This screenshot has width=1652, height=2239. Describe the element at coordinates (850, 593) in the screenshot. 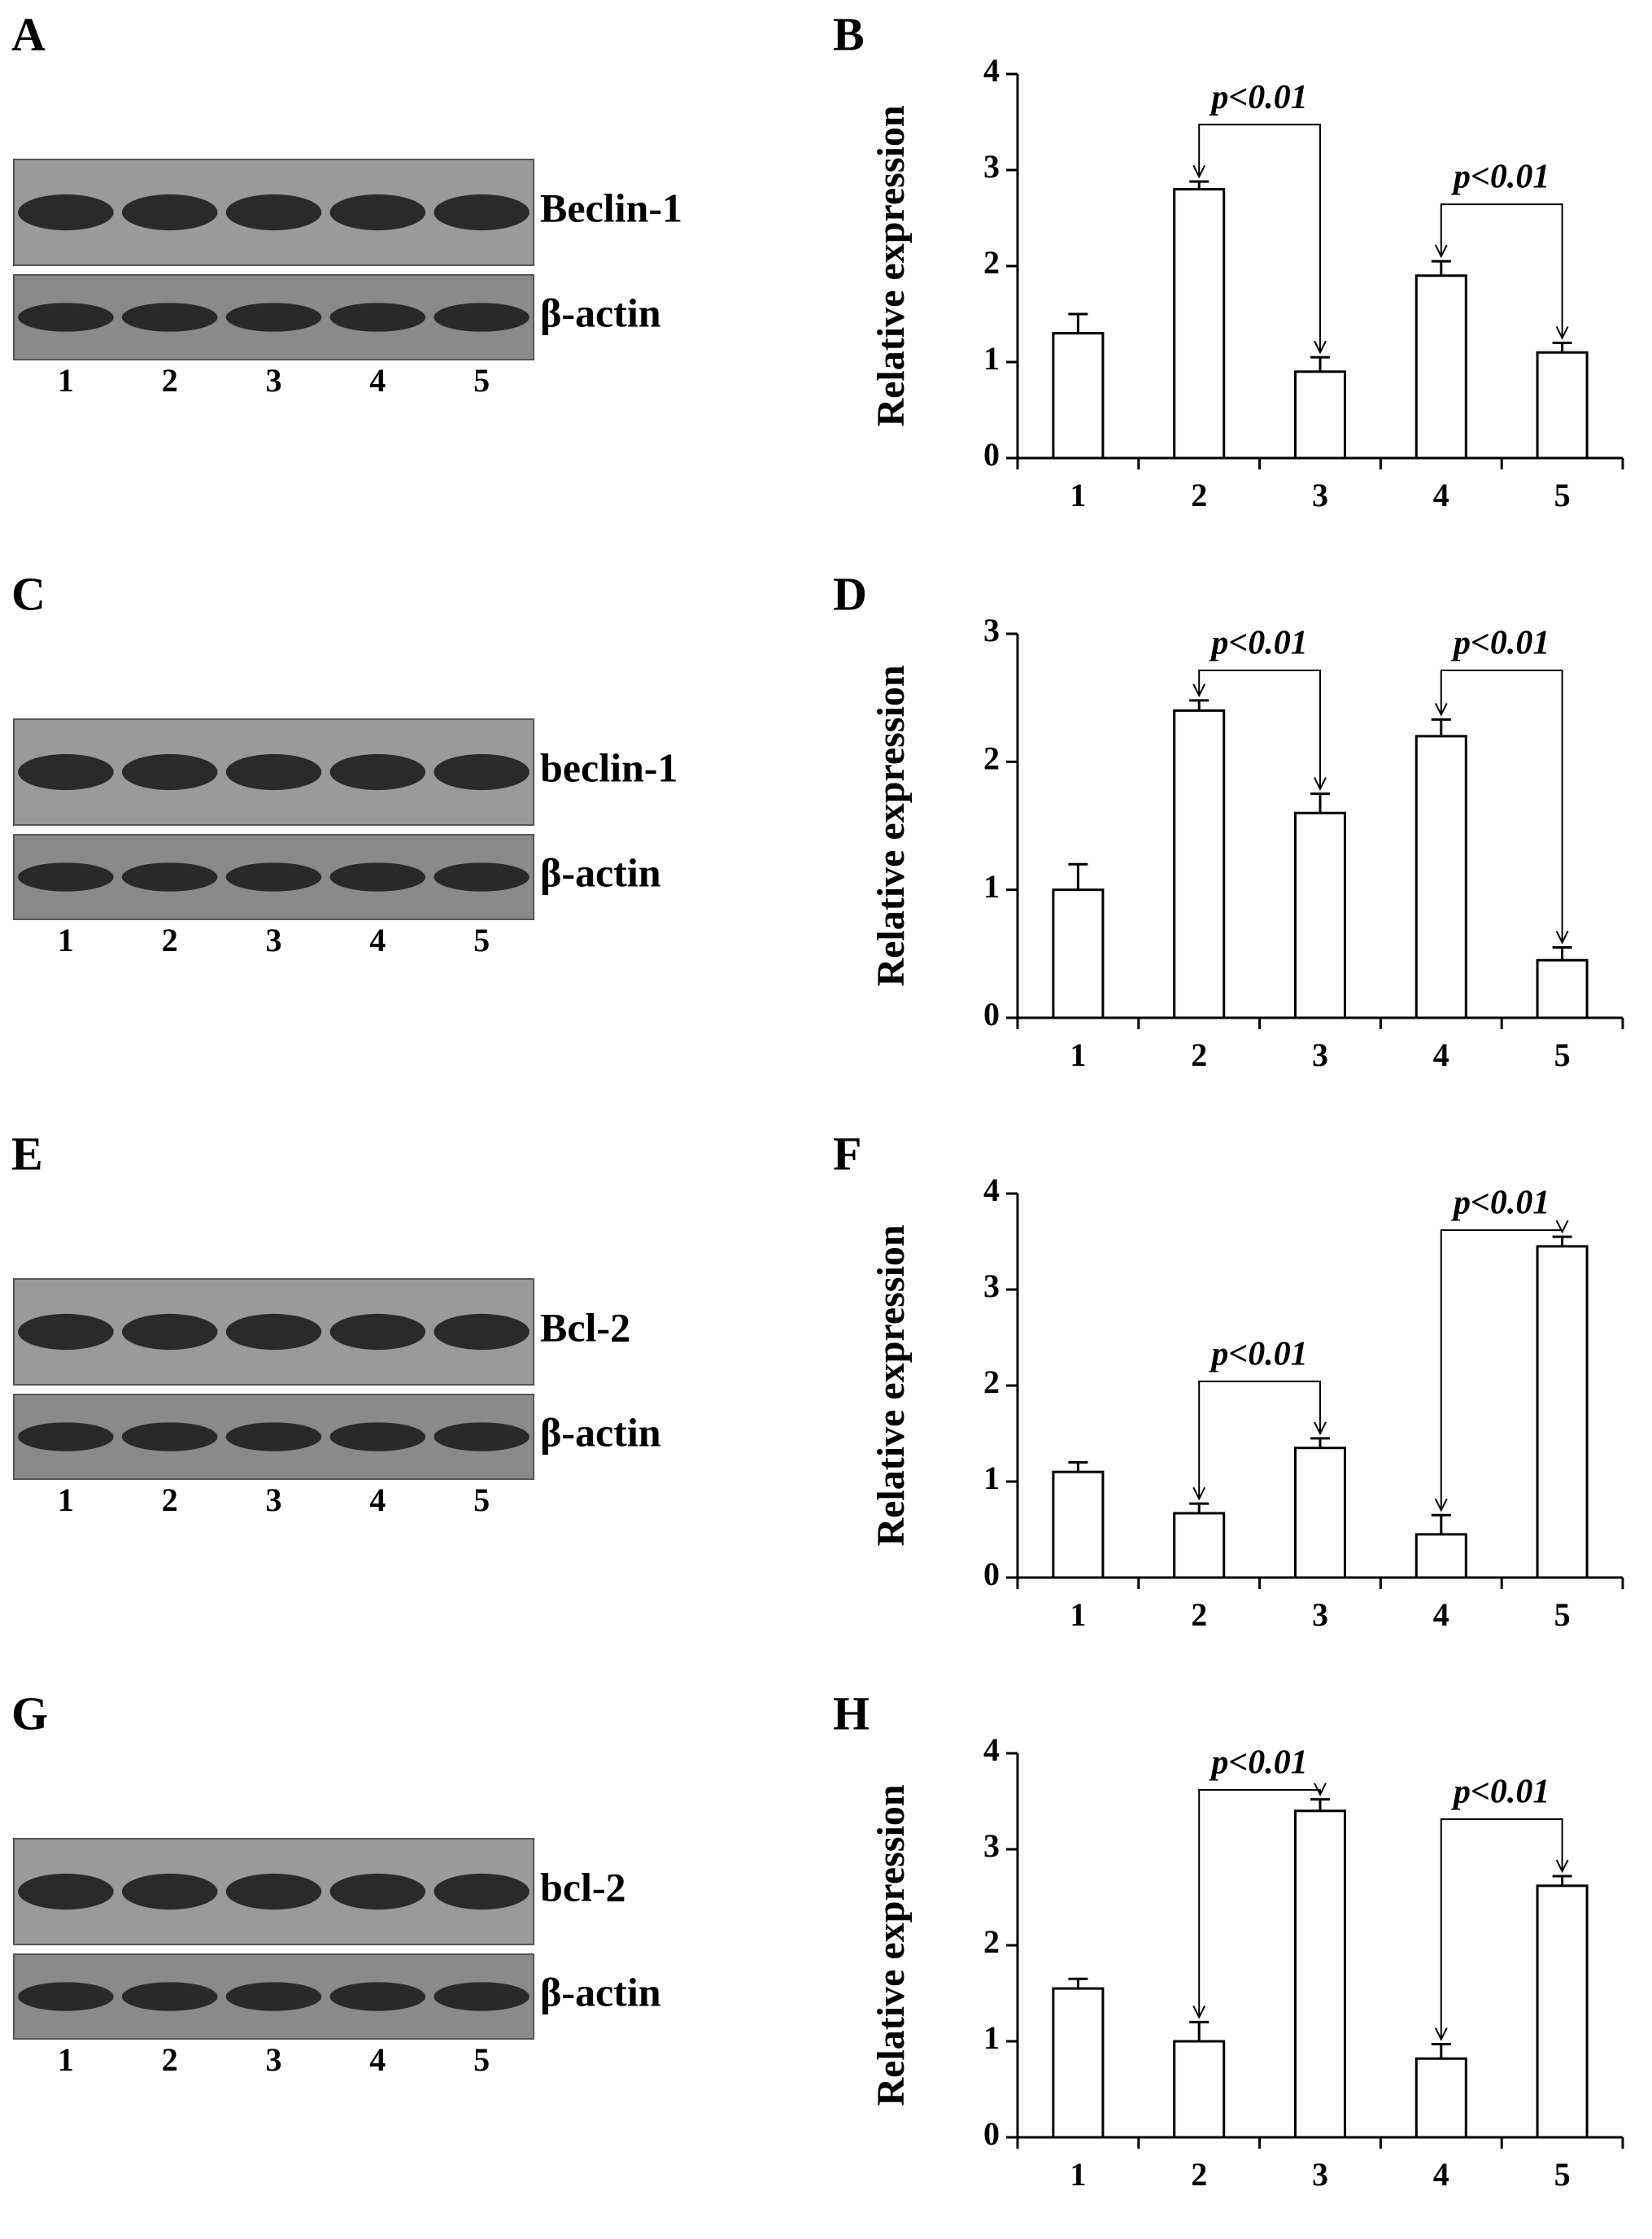

I see `panel-letter: D` at that location.